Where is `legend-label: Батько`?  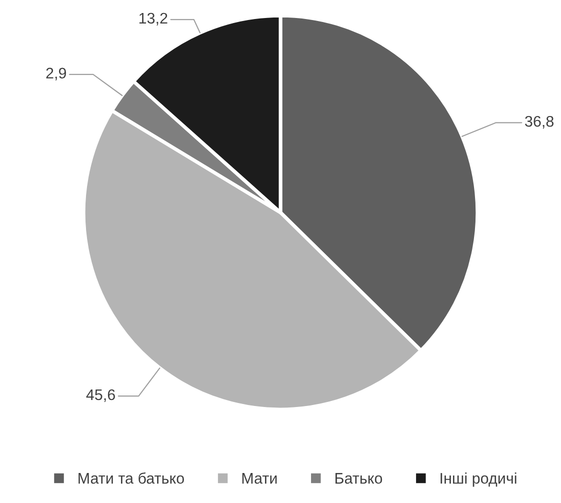
legend-label: Батько is located at coordinates (358, 478).